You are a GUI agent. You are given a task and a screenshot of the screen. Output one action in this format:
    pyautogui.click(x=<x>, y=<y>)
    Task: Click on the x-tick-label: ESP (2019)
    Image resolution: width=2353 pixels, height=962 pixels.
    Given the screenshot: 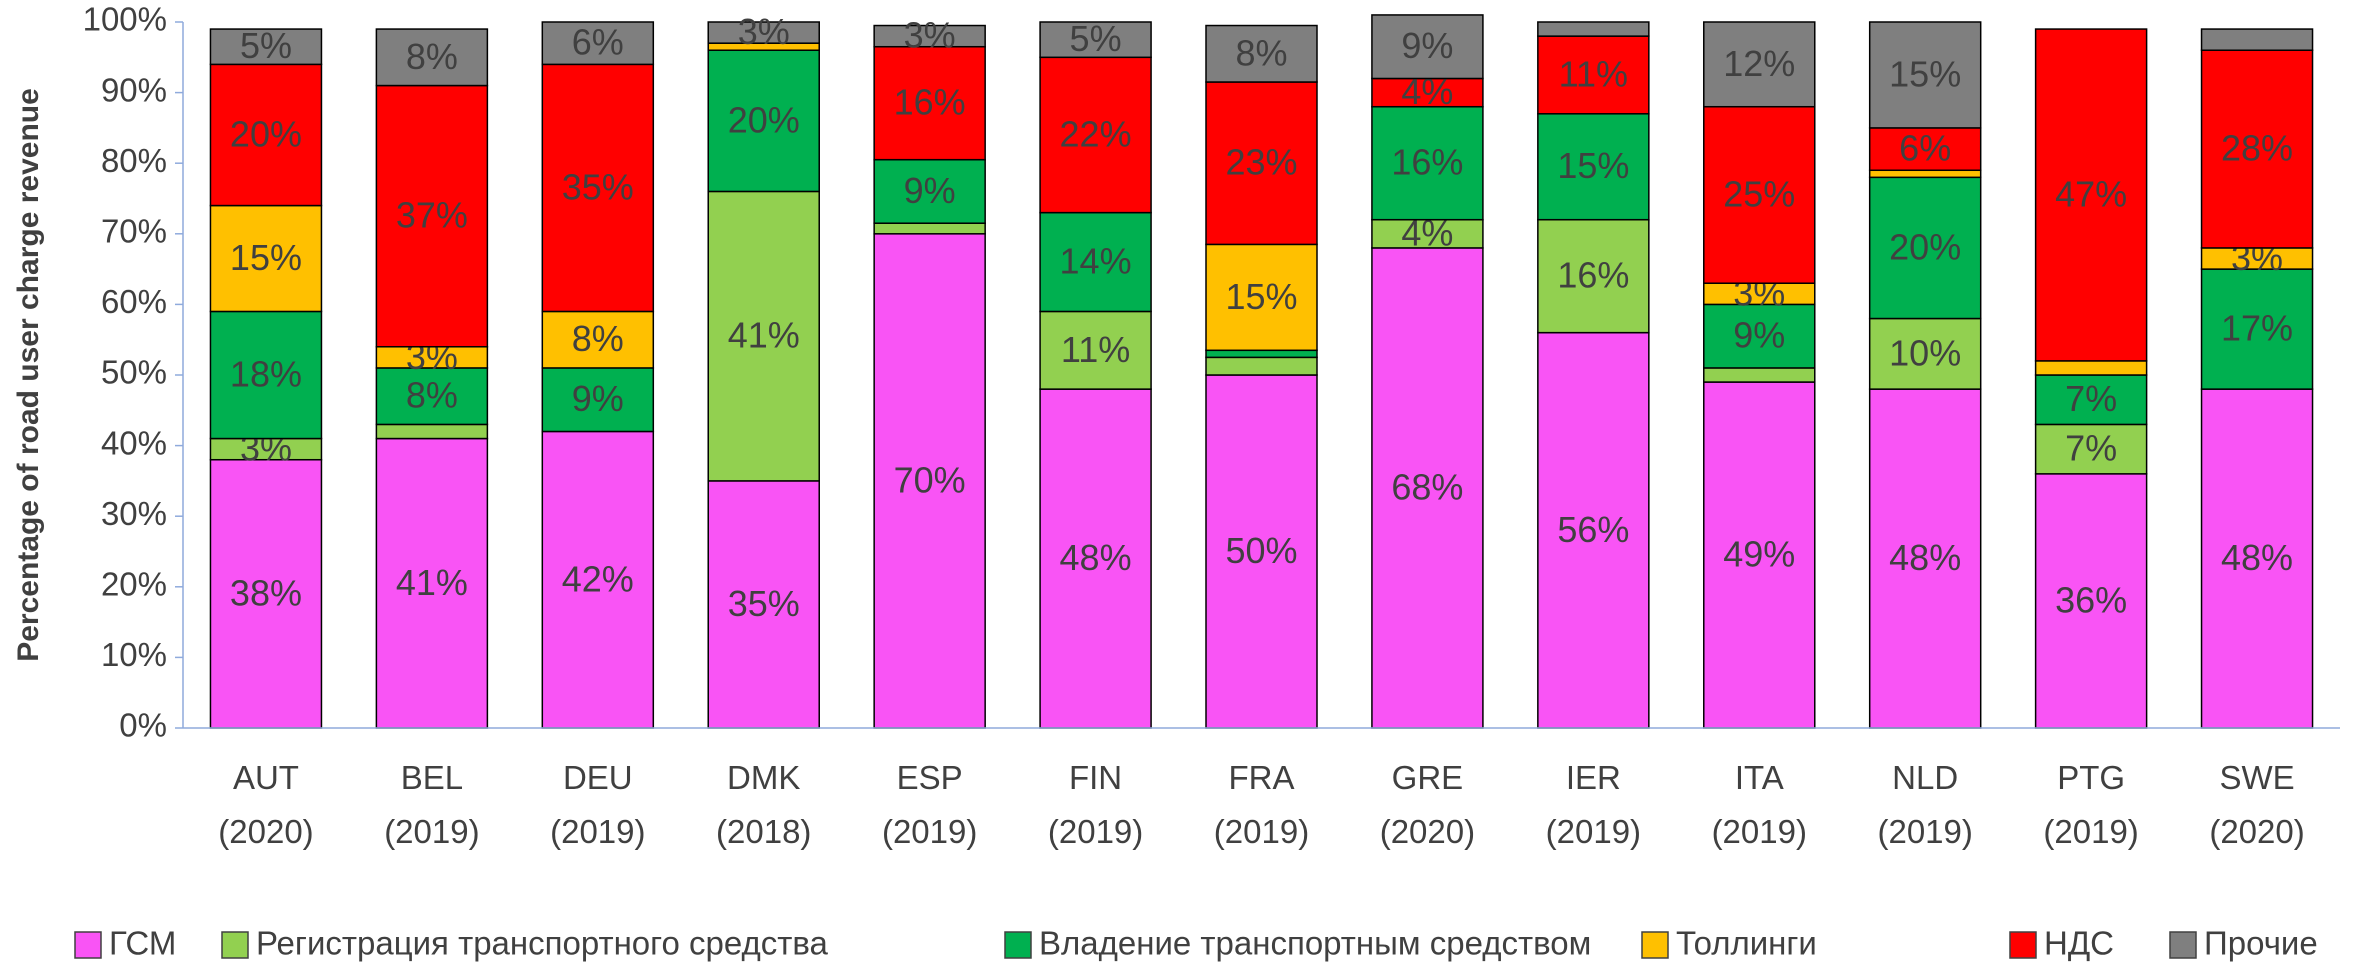 What is the action you would take?
    pyautogui.click(x=929, y=804)
    